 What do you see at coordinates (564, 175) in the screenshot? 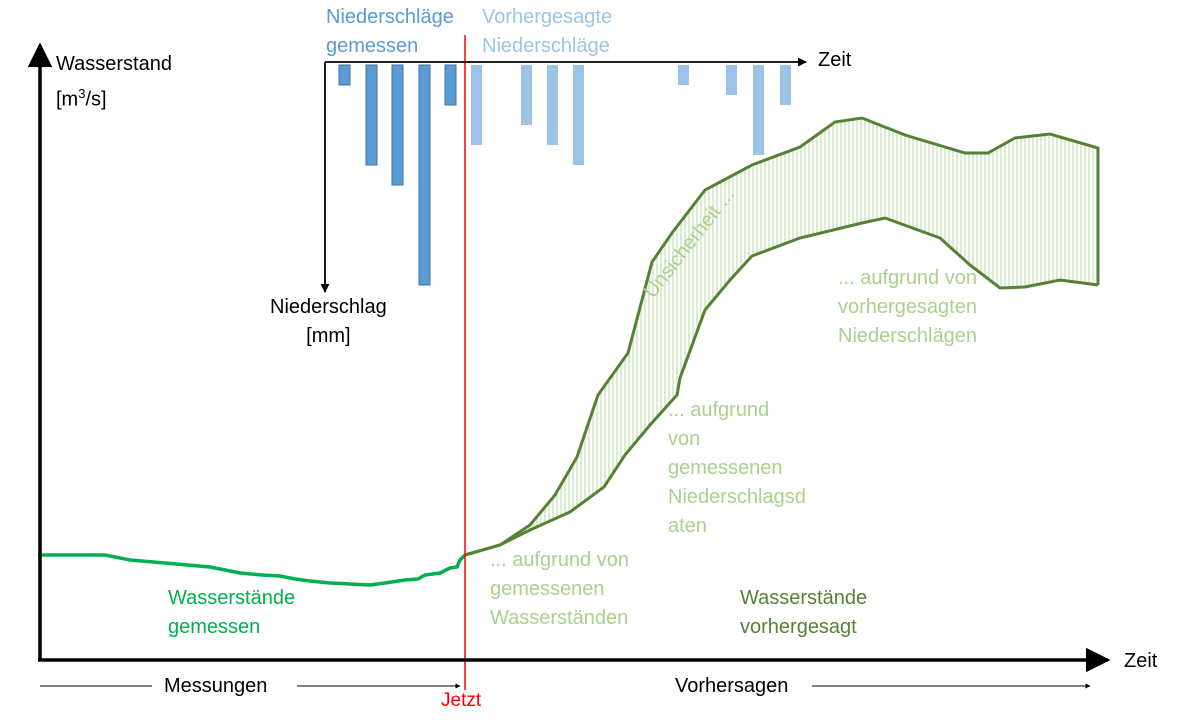
I see `precip-bars` at bounding box center [564, 175].